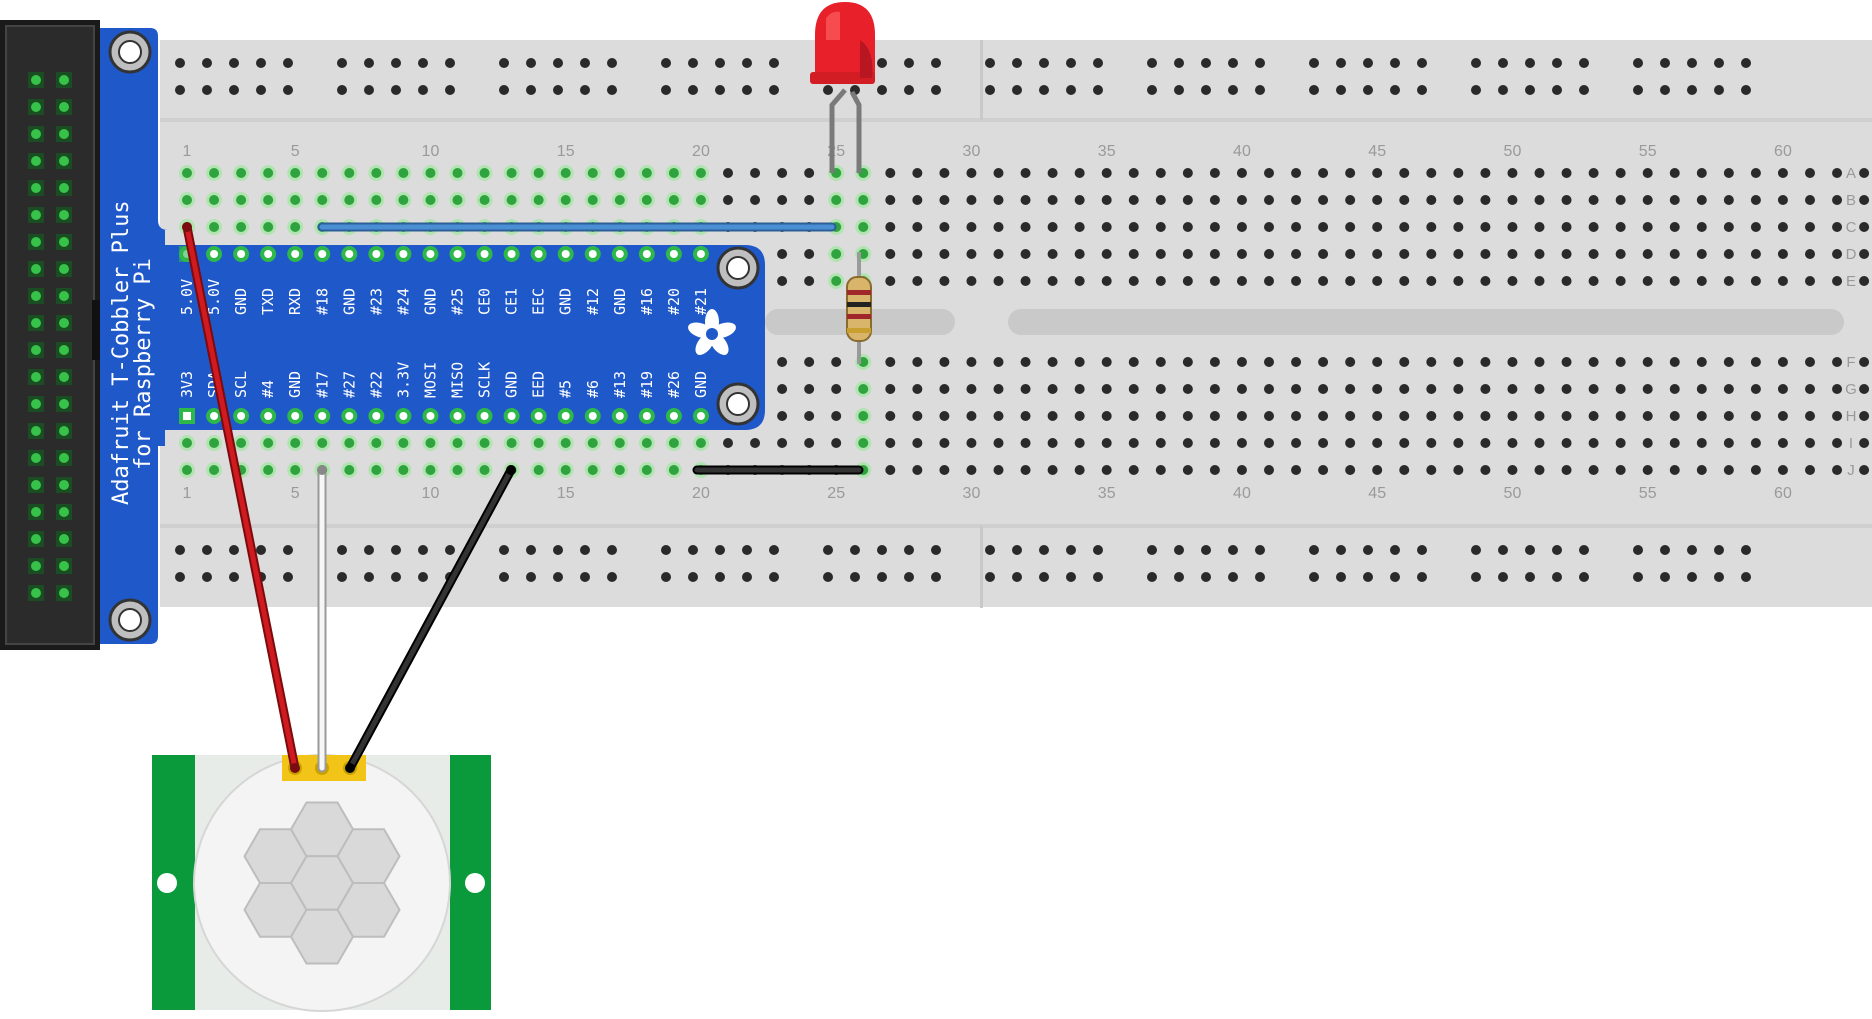 This screenshot has width=1872, height=1019. Describe the element at coordinates (1851, 173) in the screenshot. I see `row-label: A` at that location.